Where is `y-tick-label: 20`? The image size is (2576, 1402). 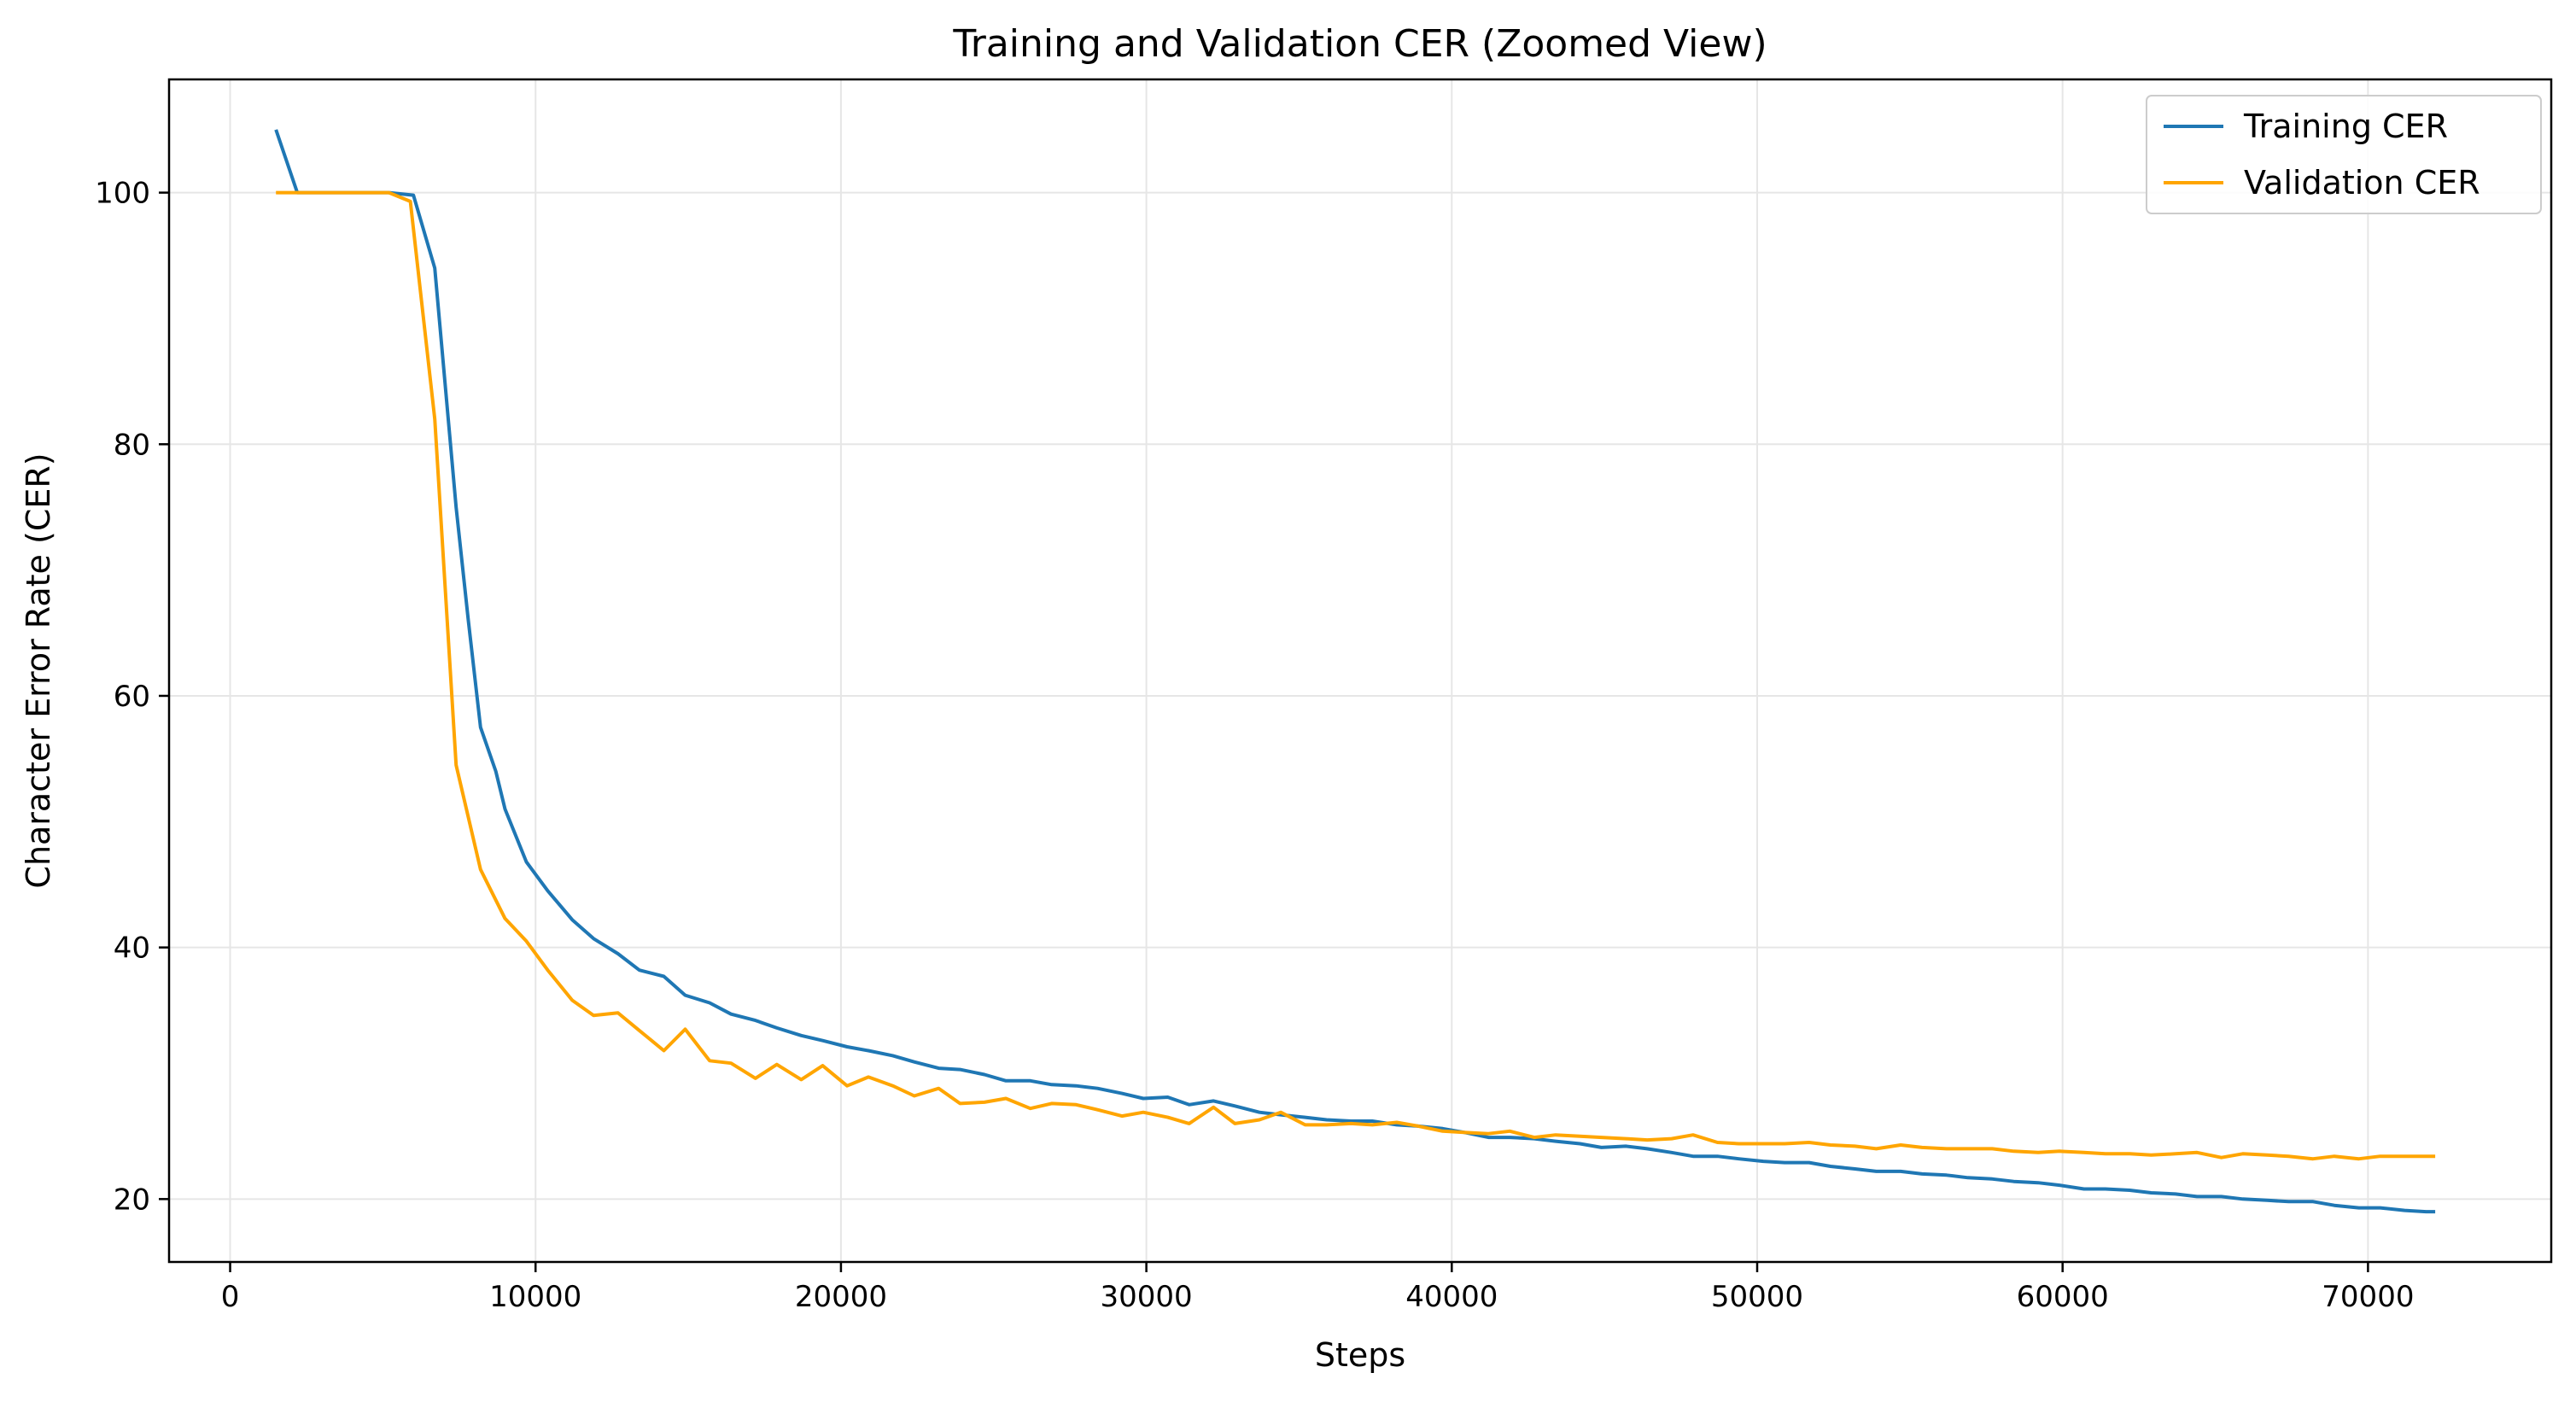
y-tick-label: 20 is located at coordinates (132, 1200).